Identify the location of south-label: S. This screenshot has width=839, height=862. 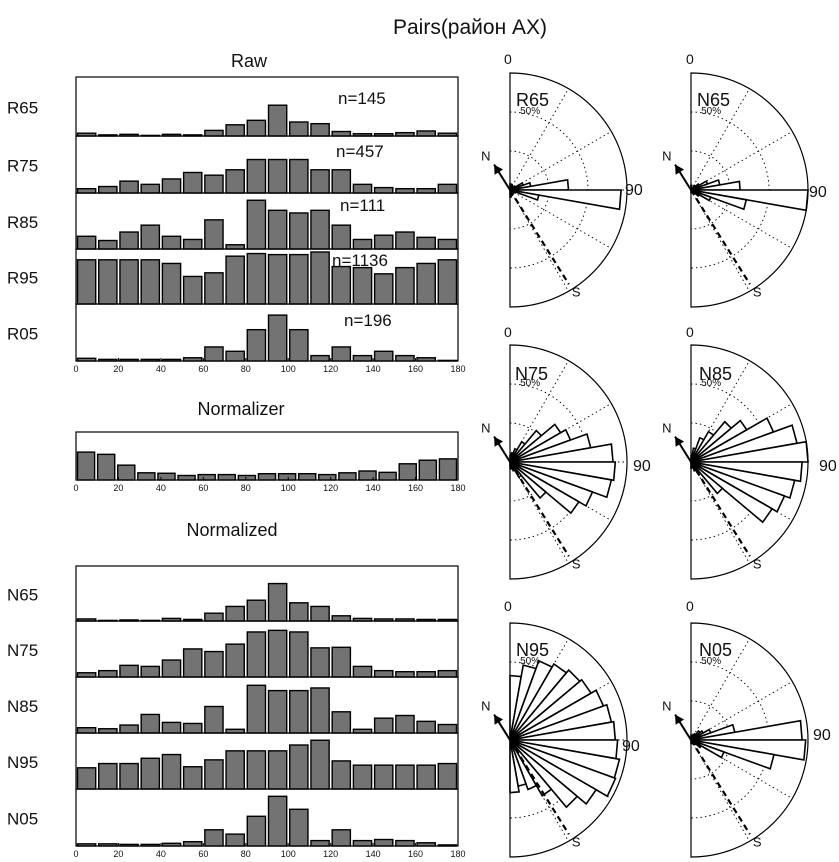
(576, 291).